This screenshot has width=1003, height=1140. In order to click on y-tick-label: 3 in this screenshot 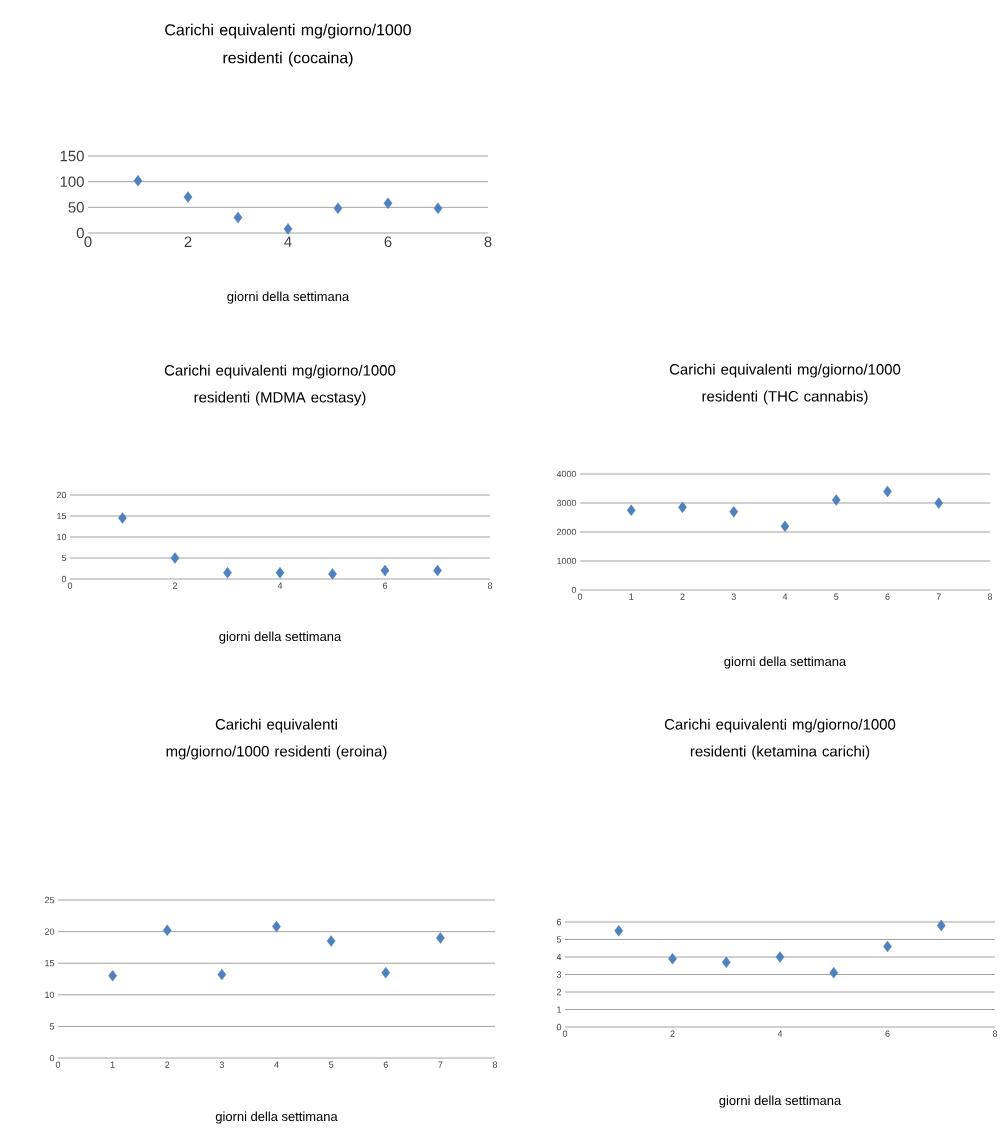, I will do `click(559, 974)`.